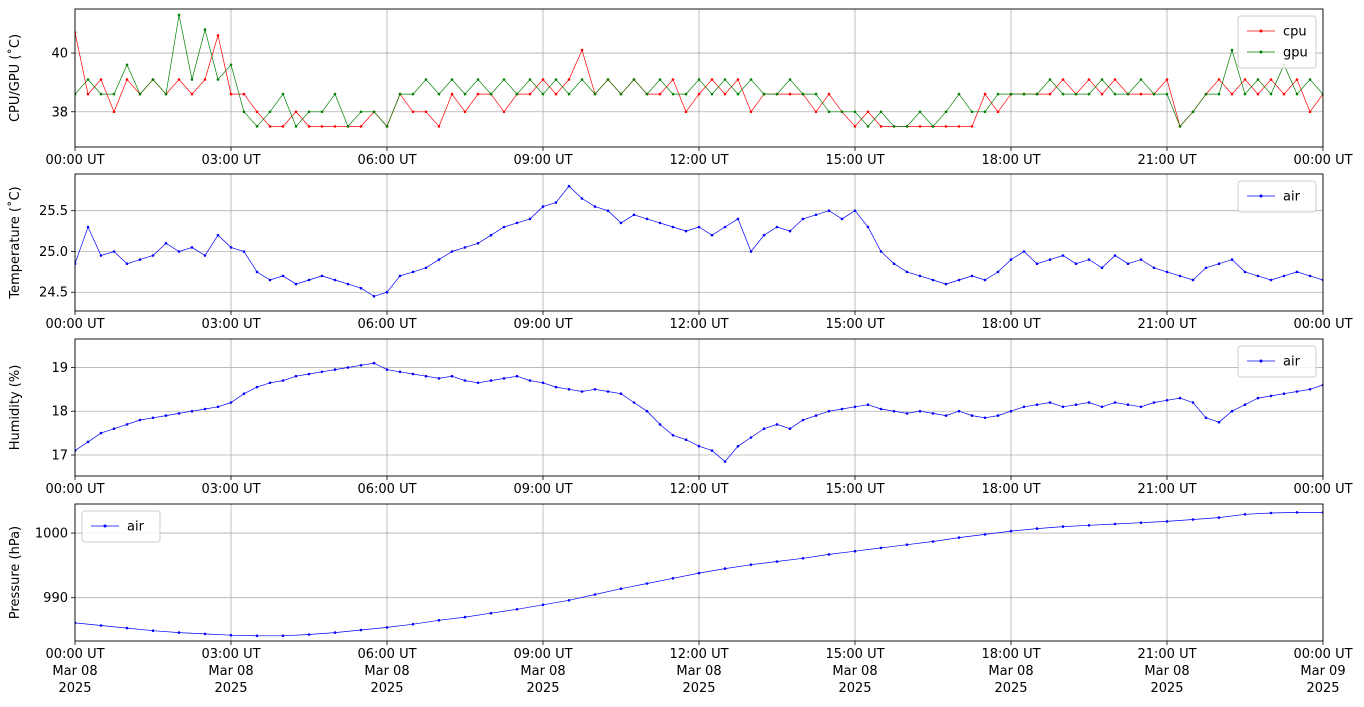  What do you see at coordinates (1322, 671) in the screenshot?
I see `x-date-label: Mar 09` at bounding box center [1322, 671].